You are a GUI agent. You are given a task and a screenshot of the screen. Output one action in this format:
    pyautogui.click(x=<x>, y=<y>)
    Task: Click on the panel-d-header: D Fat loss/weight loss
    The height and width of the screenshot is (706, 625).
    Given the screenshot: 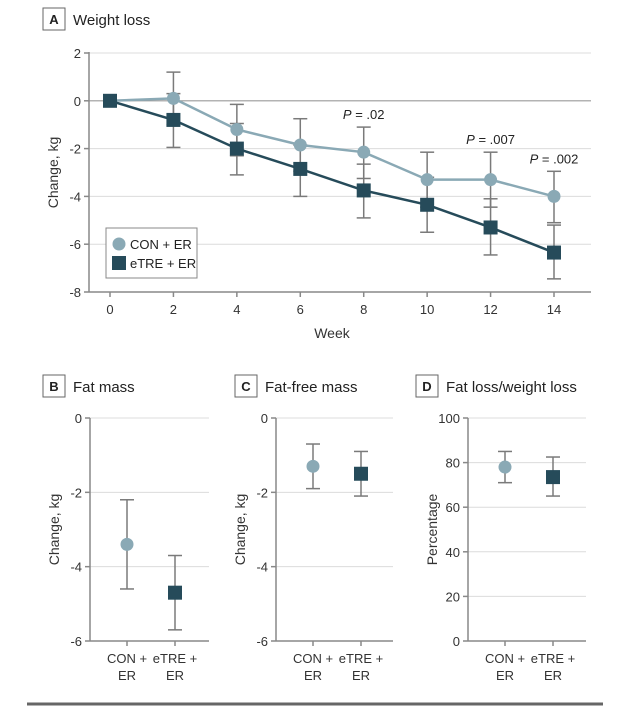 What is the action you would take?
    pyautogui.click(x=496, y=386)
    